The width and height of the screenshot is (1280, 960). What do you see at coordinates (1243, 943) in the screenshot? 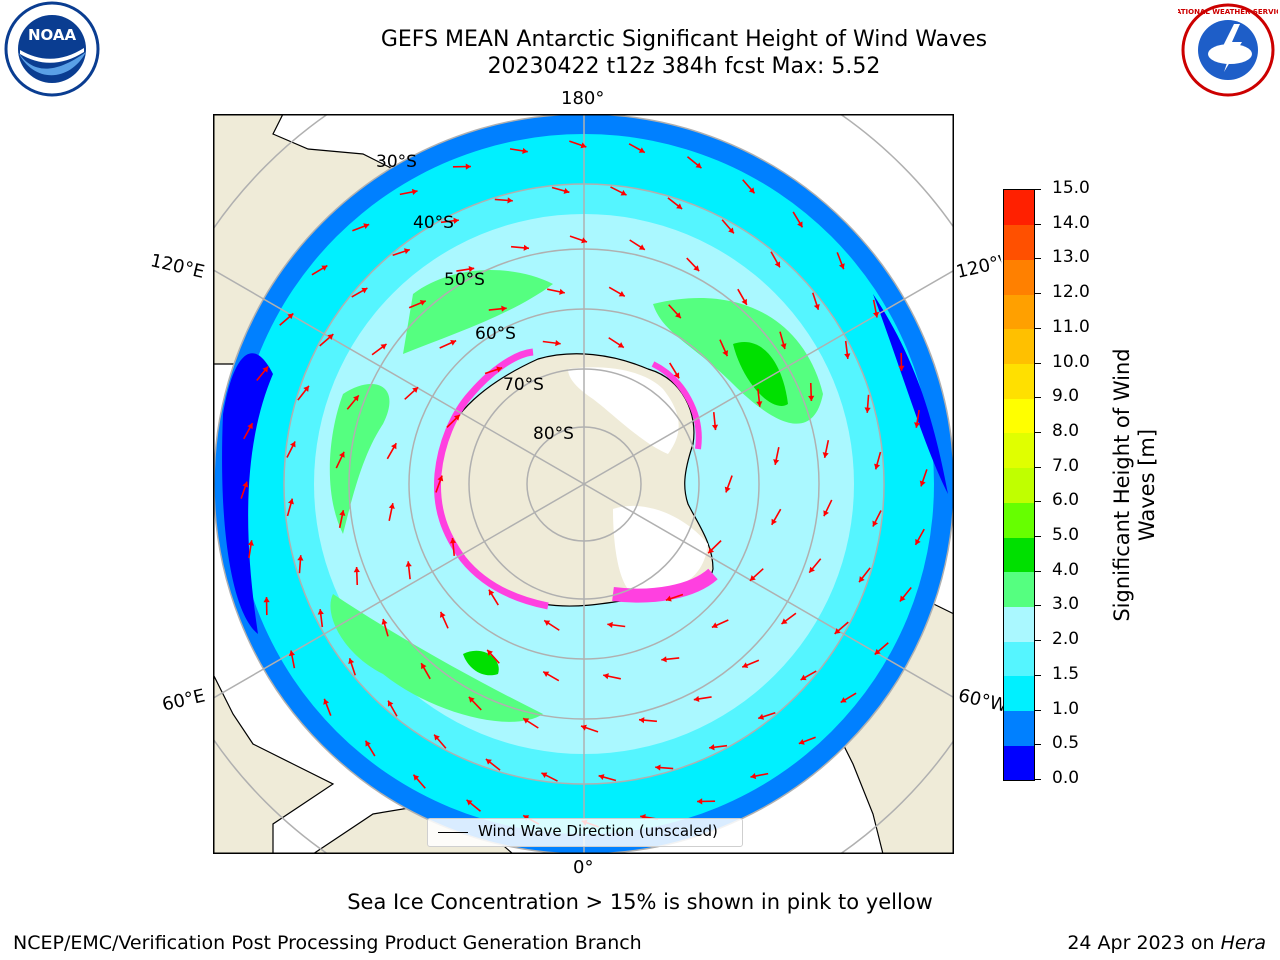
I see `machine-name: Hera` at bounding box center [1243, 943].